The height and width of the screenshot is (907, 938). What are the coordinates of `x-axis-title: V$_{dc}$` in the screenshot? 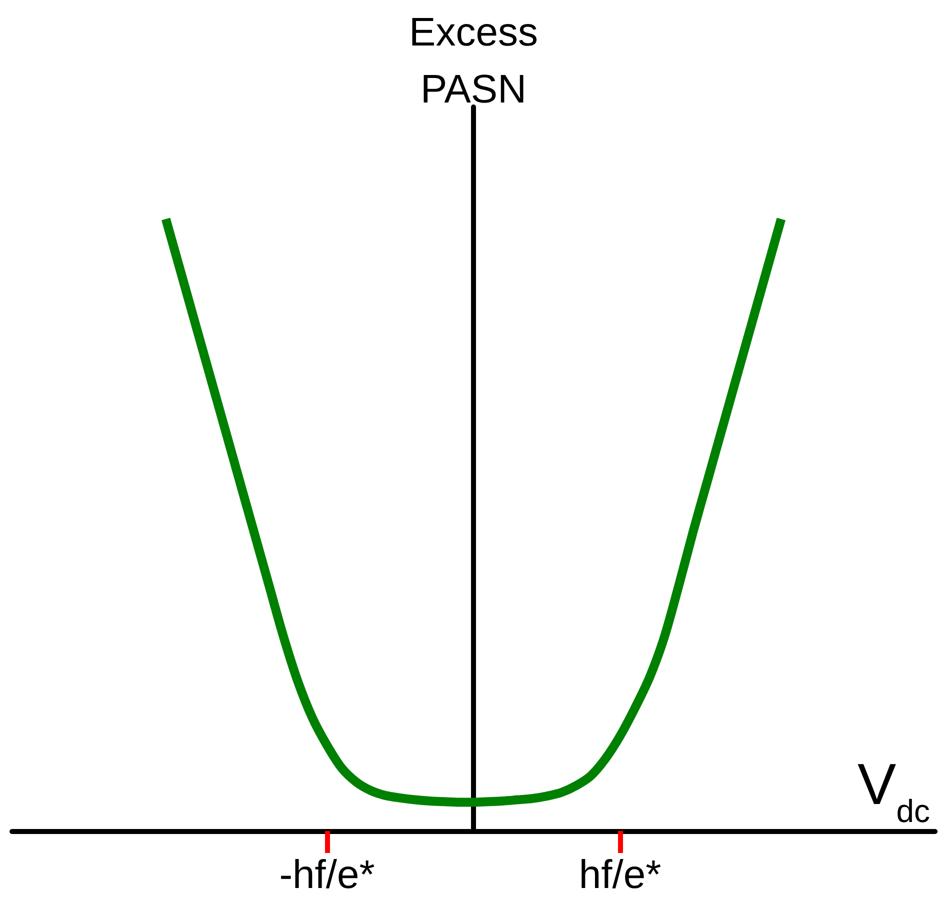 It's located at (894, 790).